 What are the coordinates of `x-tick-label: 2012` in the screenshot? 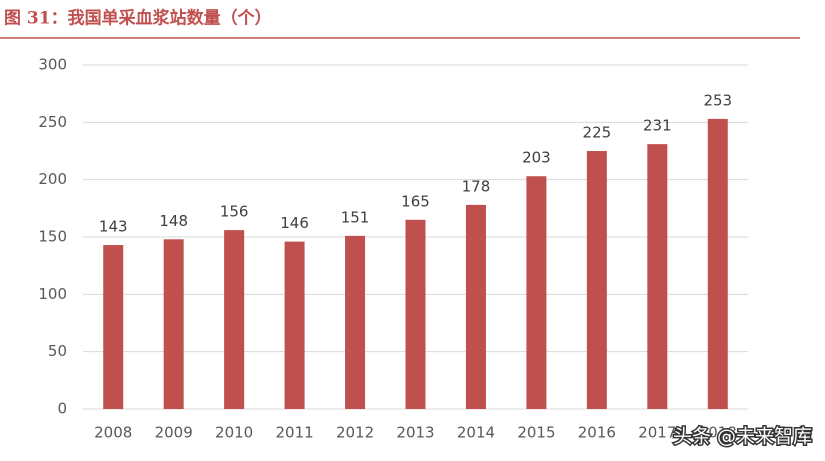 It's located at (355, 433).